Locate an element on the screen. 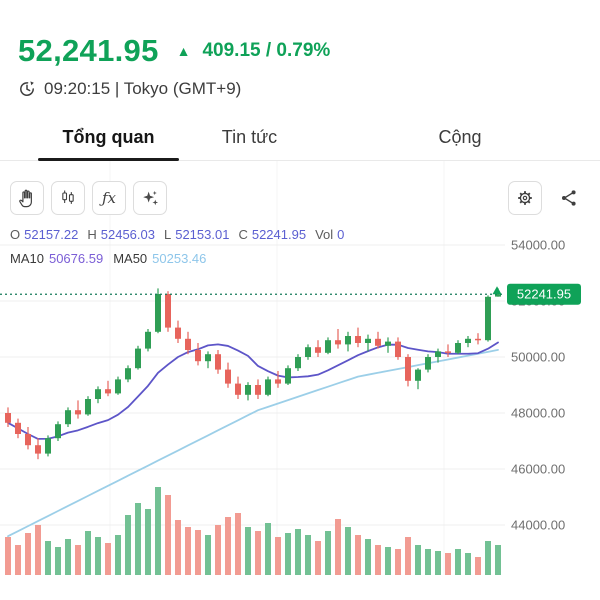 The width and height of the screenshot is (600, 600). last-price: 52,241.95 is located at coordinates (88, 50).